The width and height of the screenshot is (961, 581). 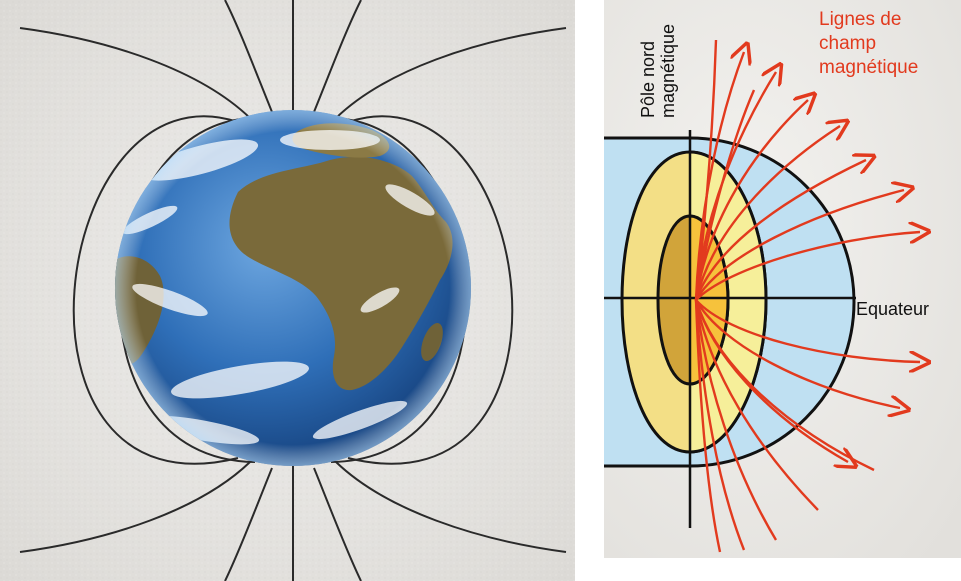 What do you see at coordinates (658, 71) in the screenshot?
I see `label-magnetic-north-pole: Pôle nord magnétique` at bounding box center [658, 71].